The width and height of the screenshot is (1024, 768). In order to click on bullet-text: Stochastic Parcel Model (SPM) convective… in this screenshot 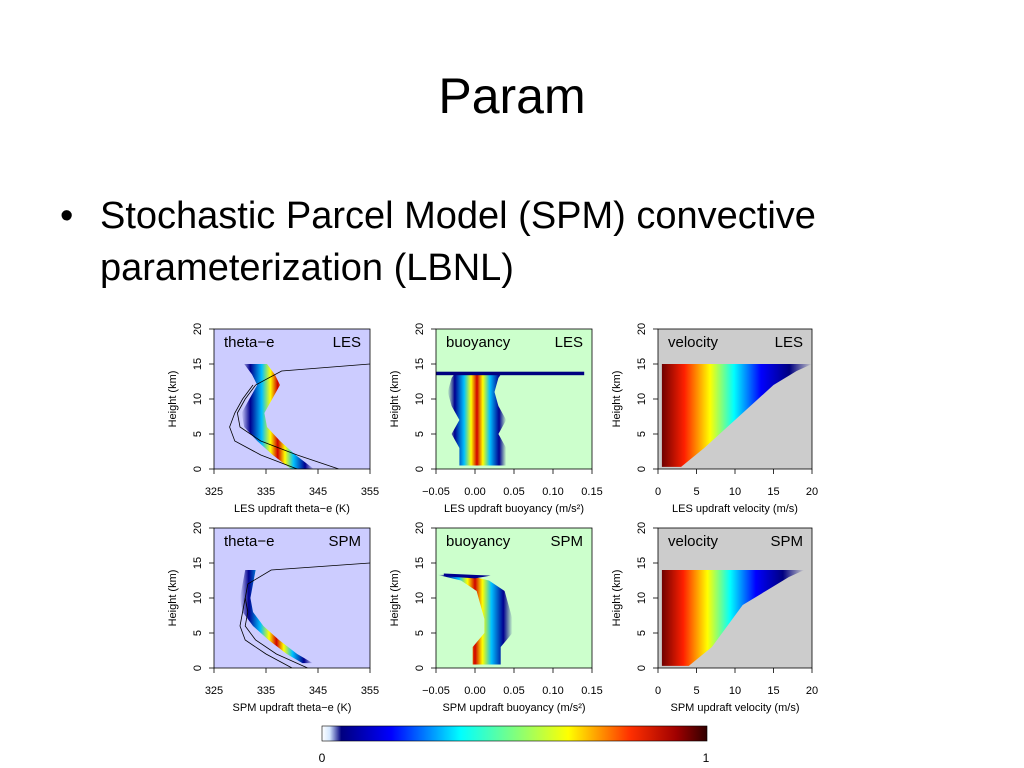, I will do `click(458, 242)`.